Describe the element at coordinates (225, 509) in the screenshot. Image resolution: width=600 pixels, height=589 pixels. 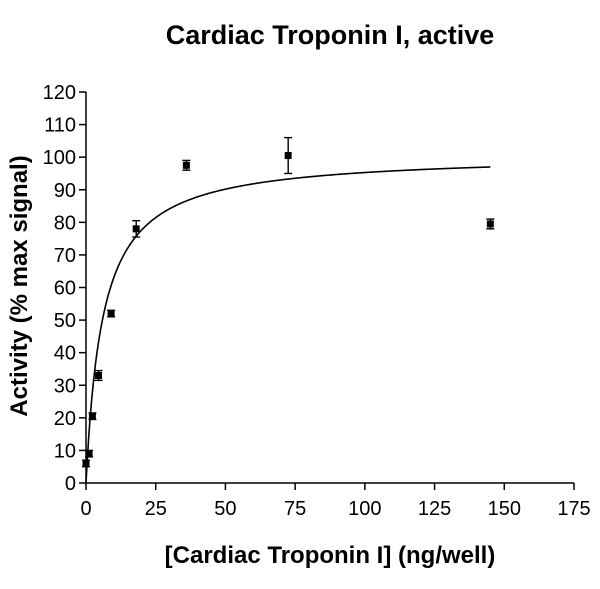
I see `x-tick-label: 50` at that location.